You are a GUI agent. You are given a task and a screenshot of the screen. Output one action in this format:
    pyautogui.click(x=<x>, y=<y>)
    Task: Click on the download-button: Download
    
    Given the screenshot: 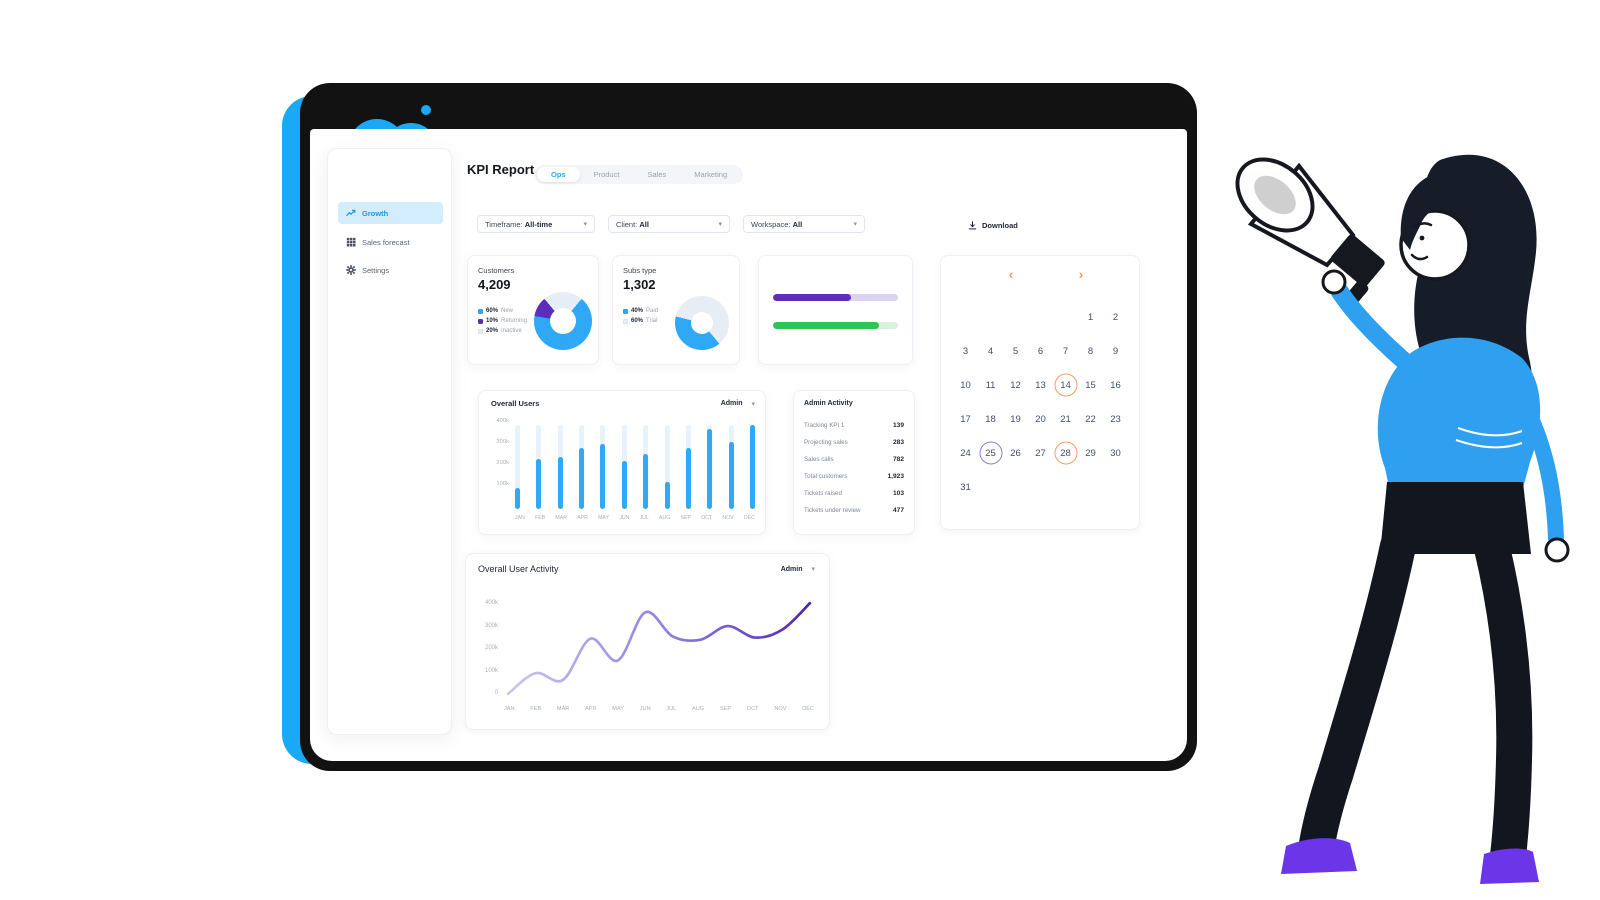 What is the action you would take?
    pyautogui.click(x=993, y=225)
    